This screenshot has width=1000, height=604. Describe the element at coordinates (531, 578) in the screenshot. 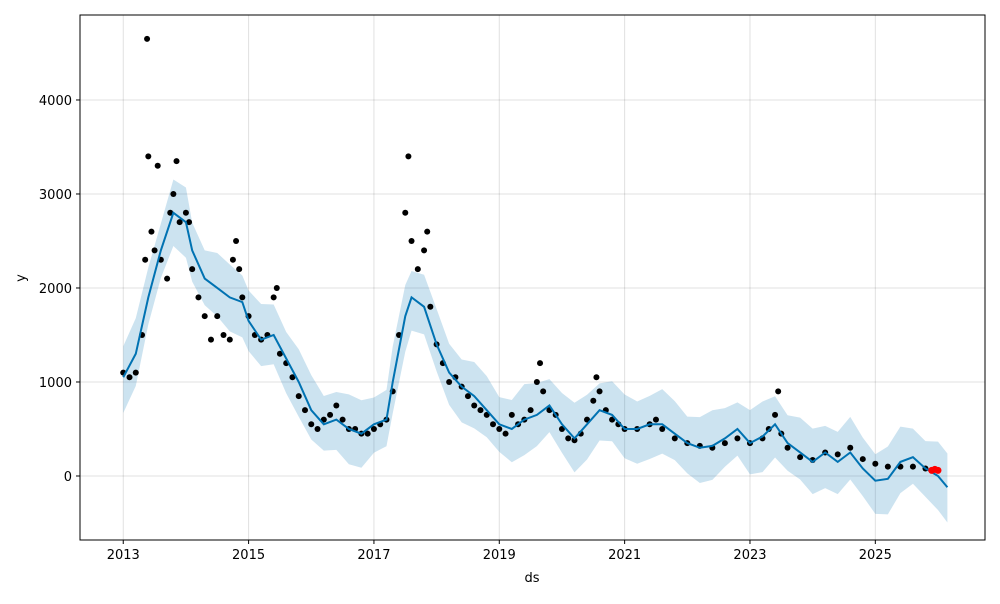

I see `x-axis-label: ds` at that location.